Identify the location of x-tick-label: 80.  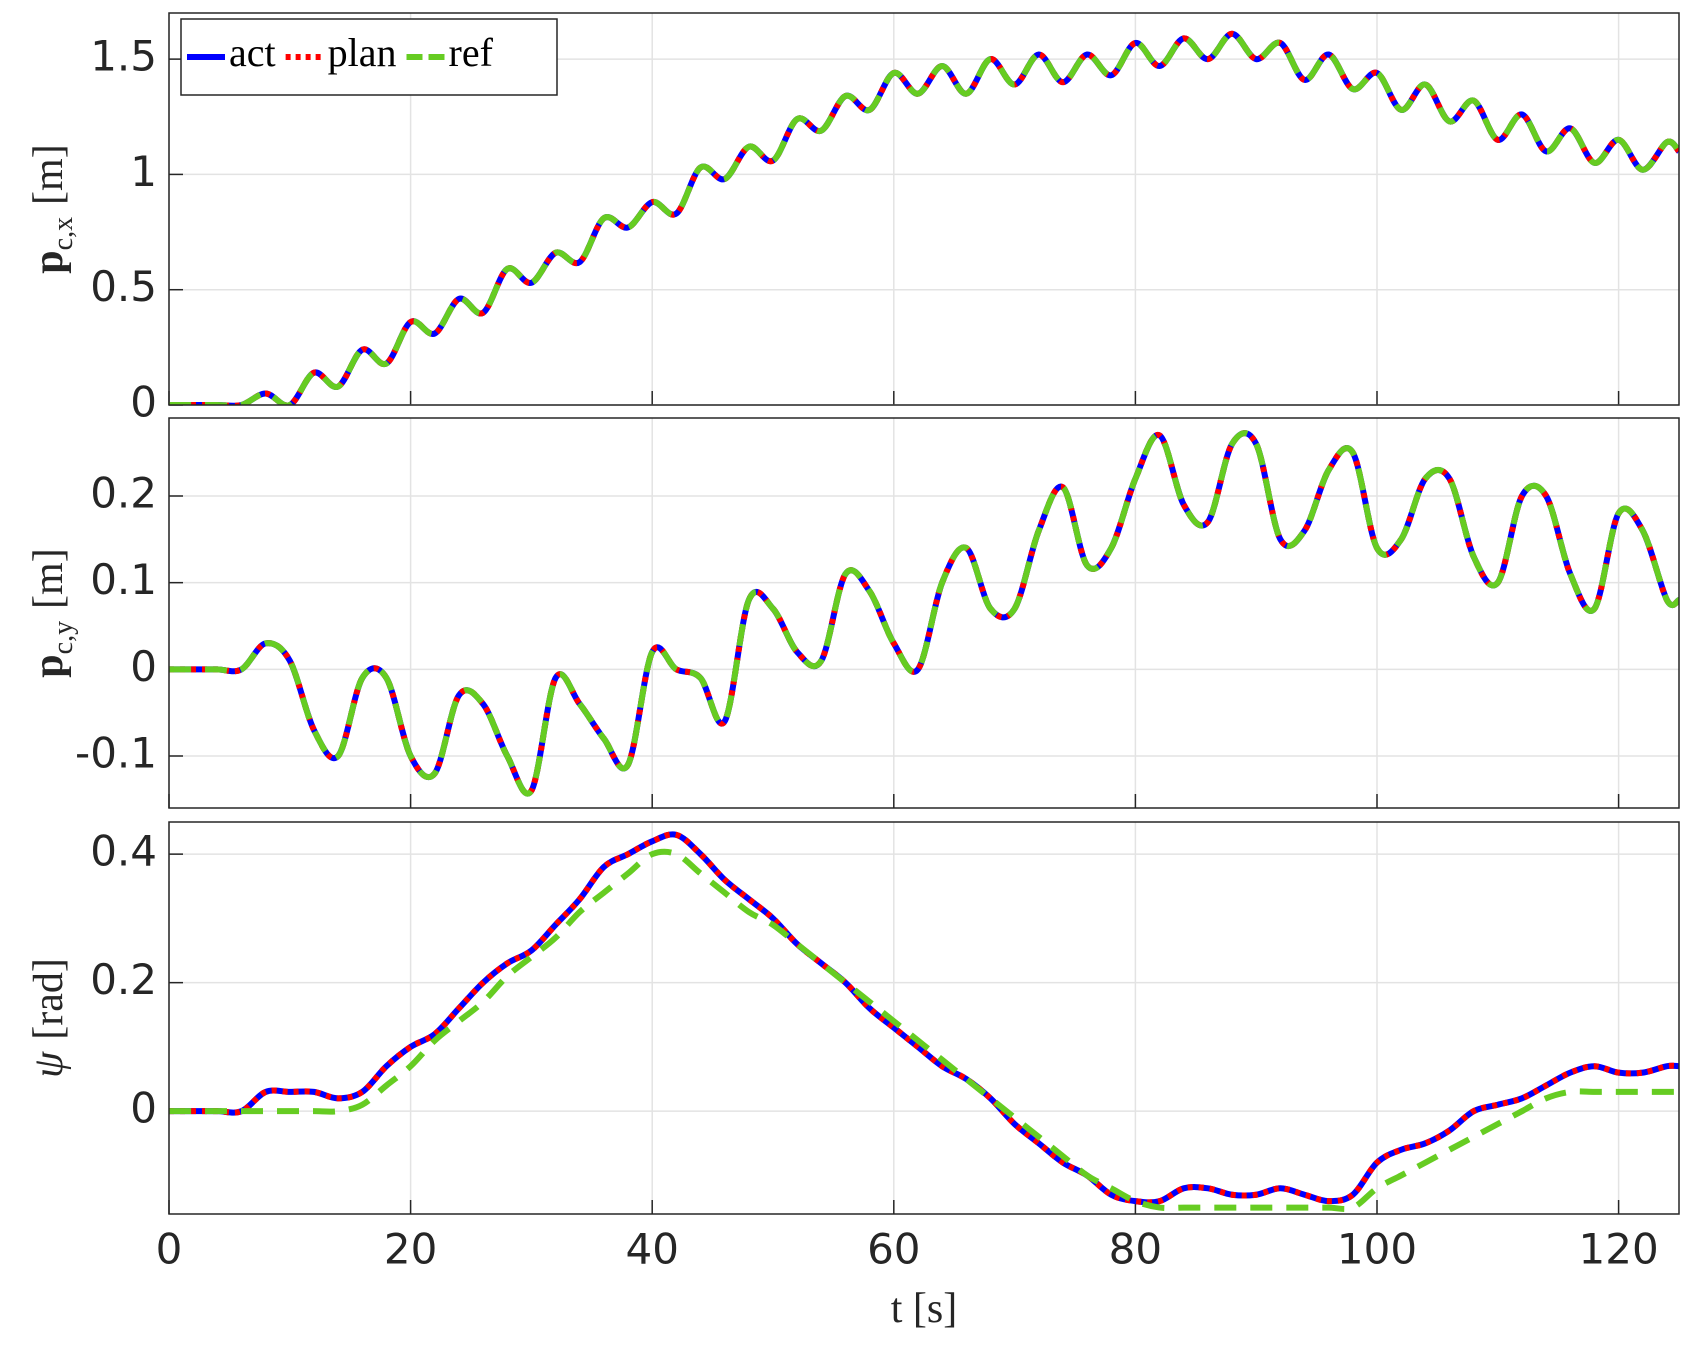
(1135, 1249).